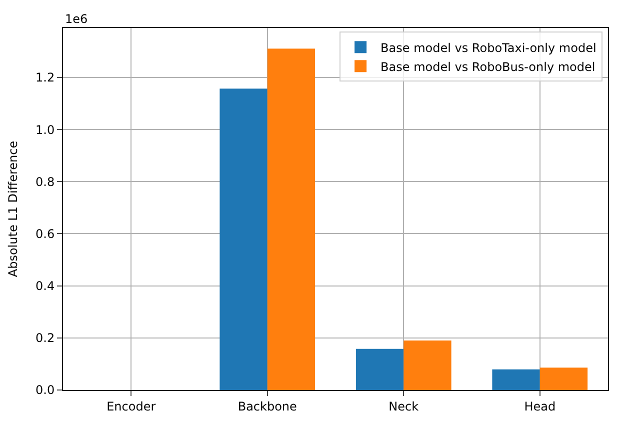 This screenshot has height=425, width=621. Describe the element at coordinates (45, 181) in the screenshot. I see `y-tick-label: 0.8` at that location.